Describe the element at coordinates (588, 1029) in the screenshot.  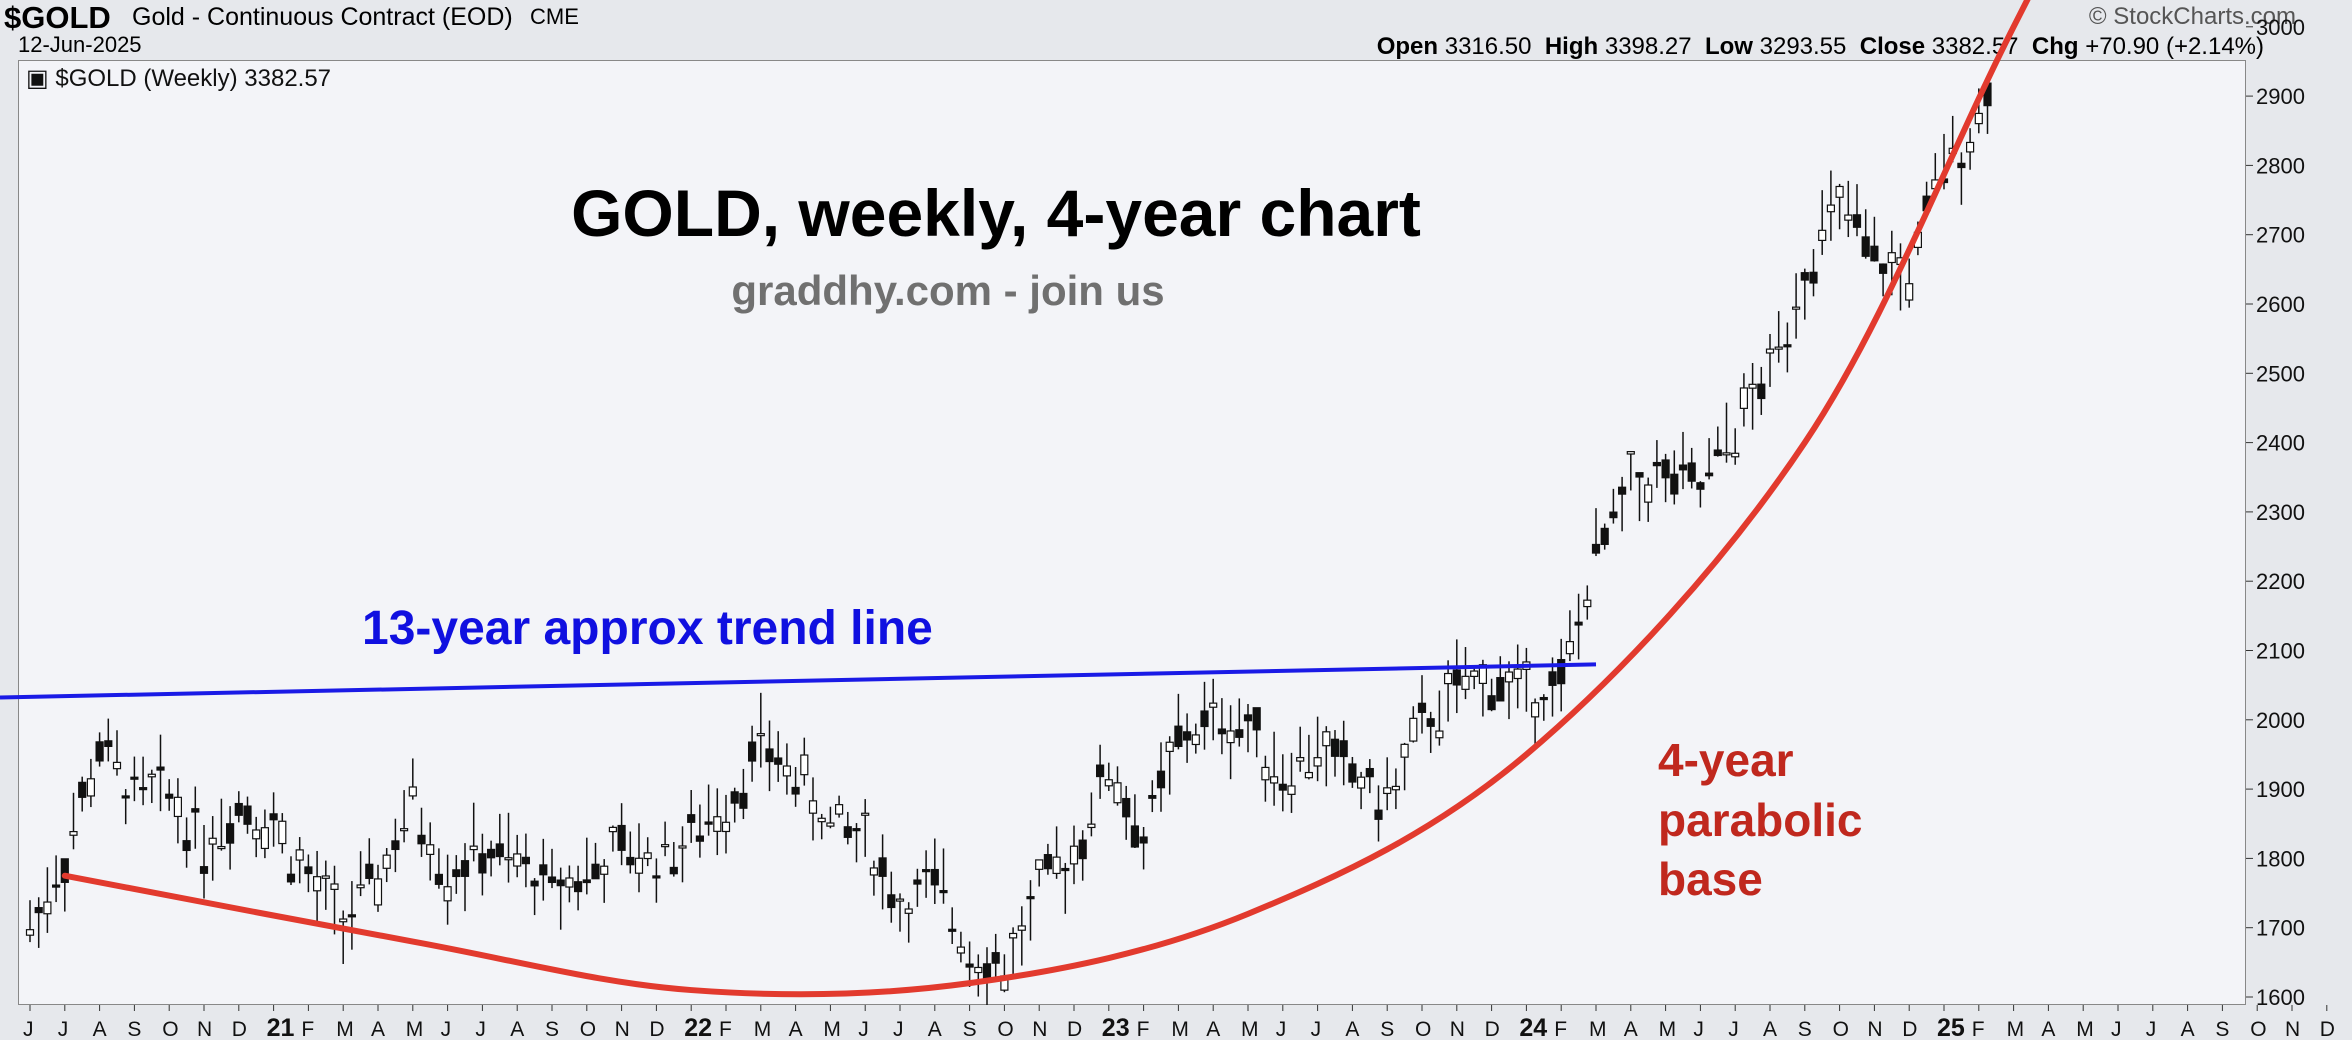
I see `x-tick-label: O` at that location.